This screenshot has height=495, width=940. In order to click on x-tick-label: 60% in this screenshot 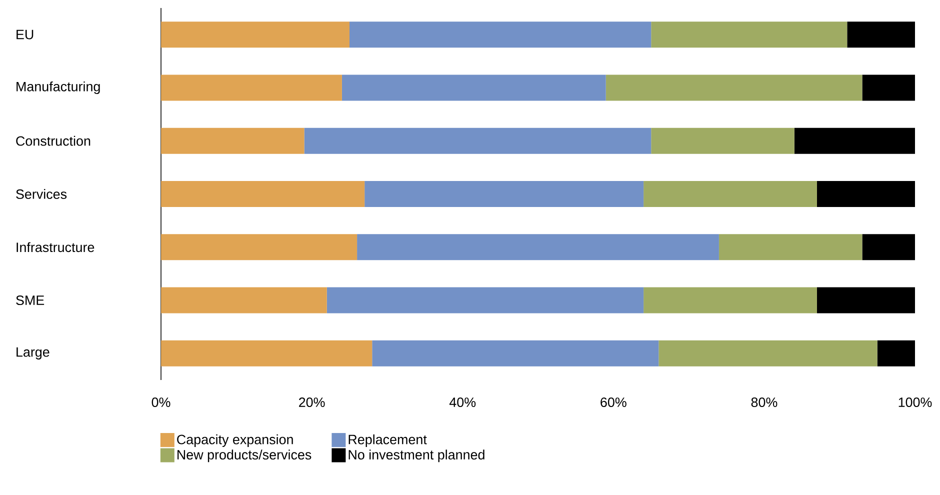, I will do `click(613, 403)`.